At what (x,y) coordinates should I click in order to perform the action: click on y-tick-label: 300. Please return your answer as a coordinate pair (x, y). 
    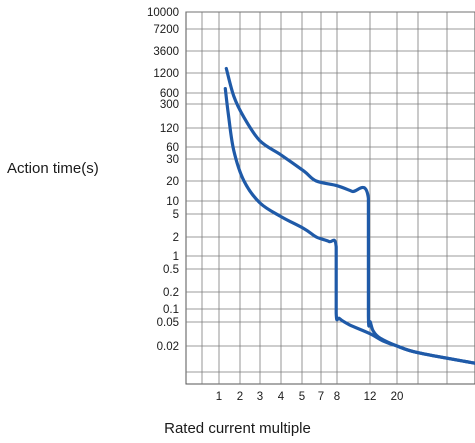
    Looking at the image, I should click on (169, 105).